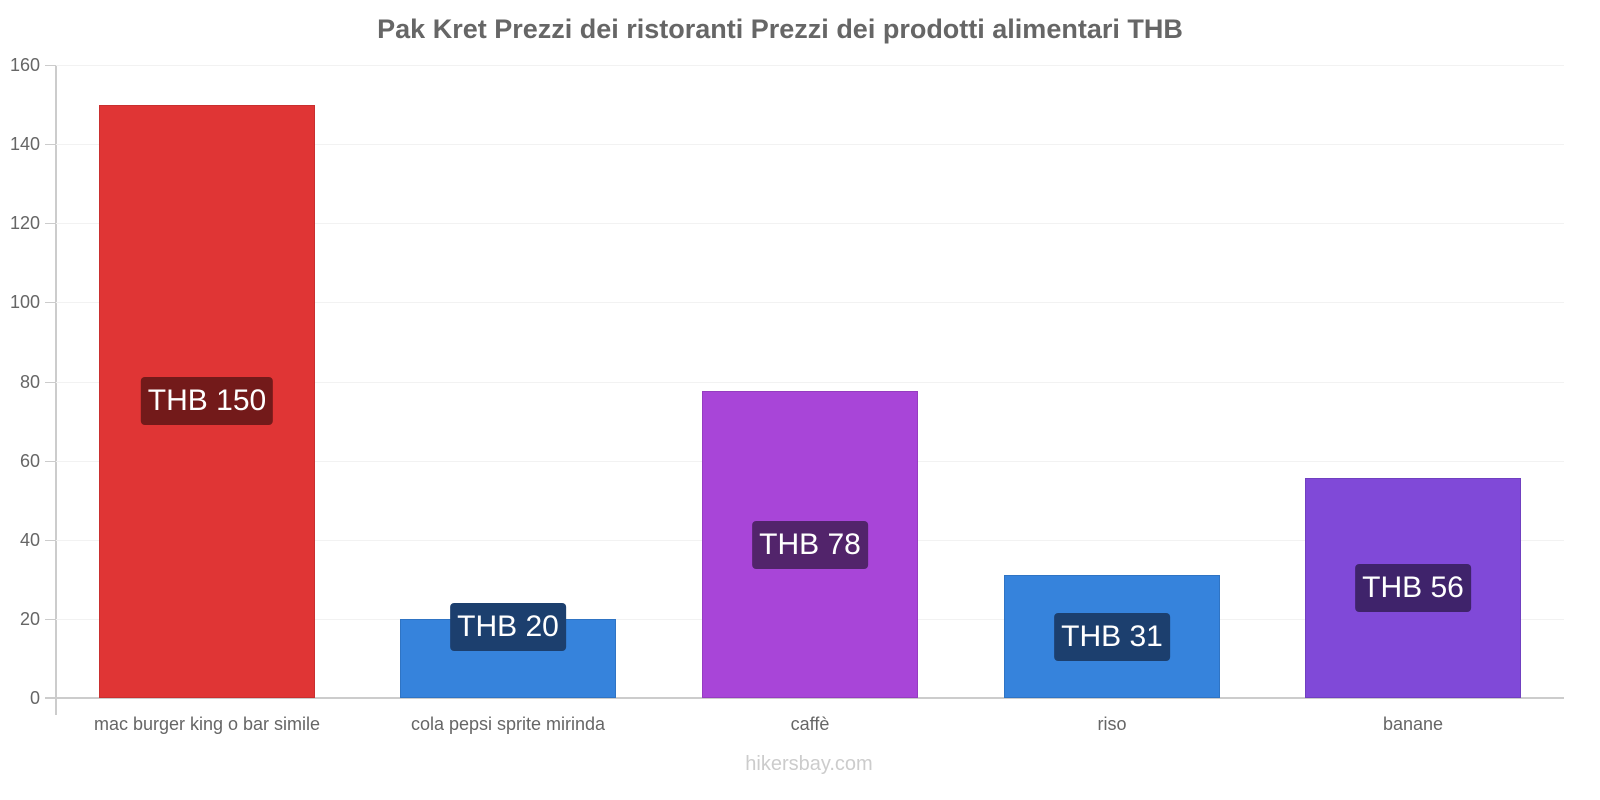  I want to click on bar-value-label: THB 56, so click(1413, 588).